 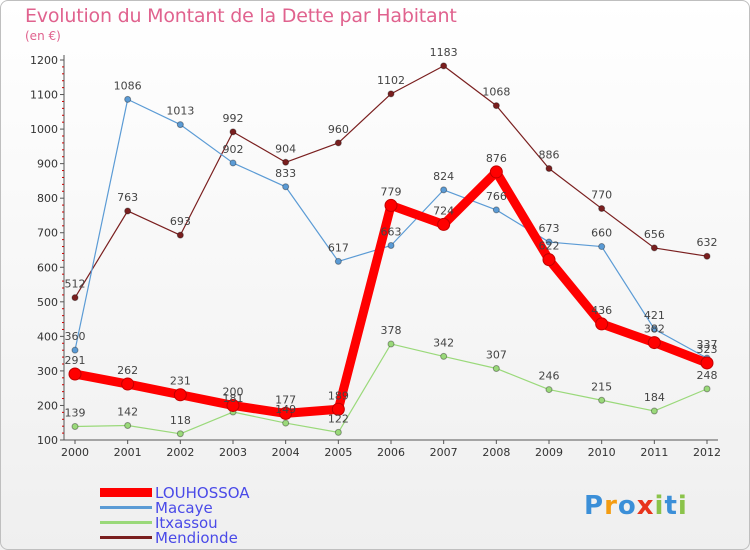 I want to click on y-tick-label: 900, so click(x=47, y=164).